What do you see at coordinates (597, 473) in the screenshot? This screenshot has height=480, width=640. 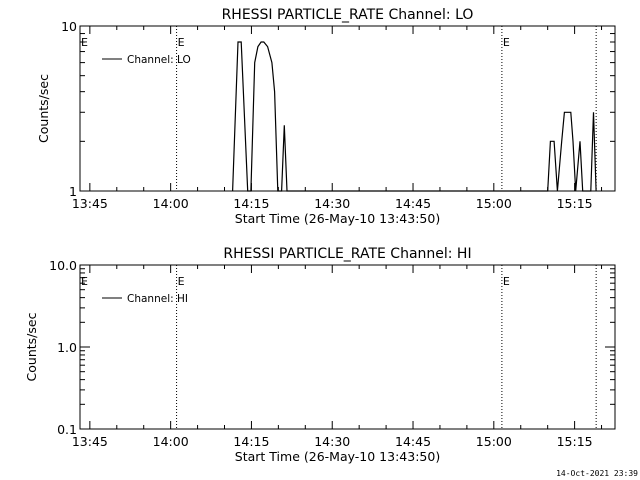 I see `timestamp: 14-Oct-2021 23:39` at bounding box center [597, 473].